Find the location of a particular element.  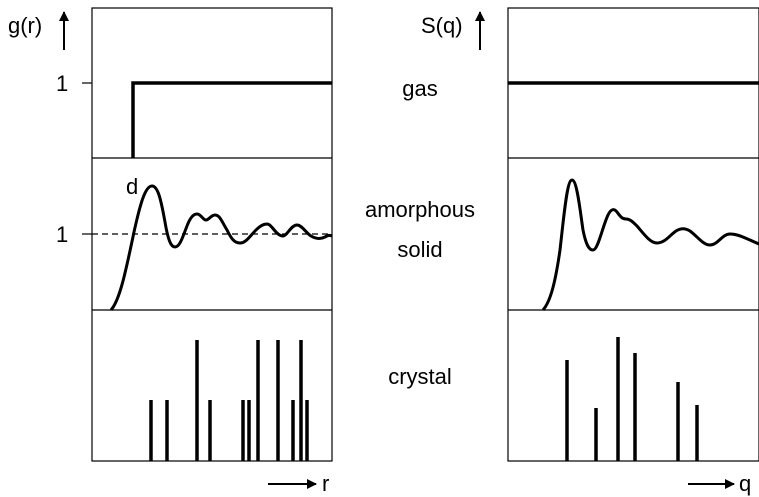

crystal-gr-peaks is located at coordinates (229, 400).